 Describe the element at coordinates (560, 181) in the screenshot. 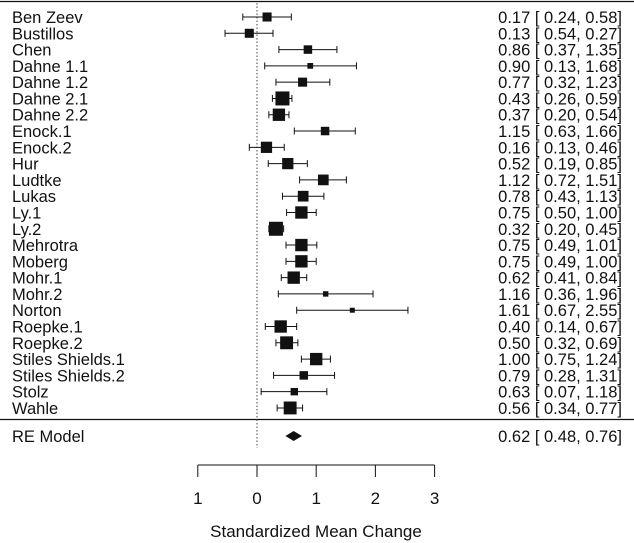

I see `study-ci-text: 1.12 [ 0.72, 1.51]` at that location.